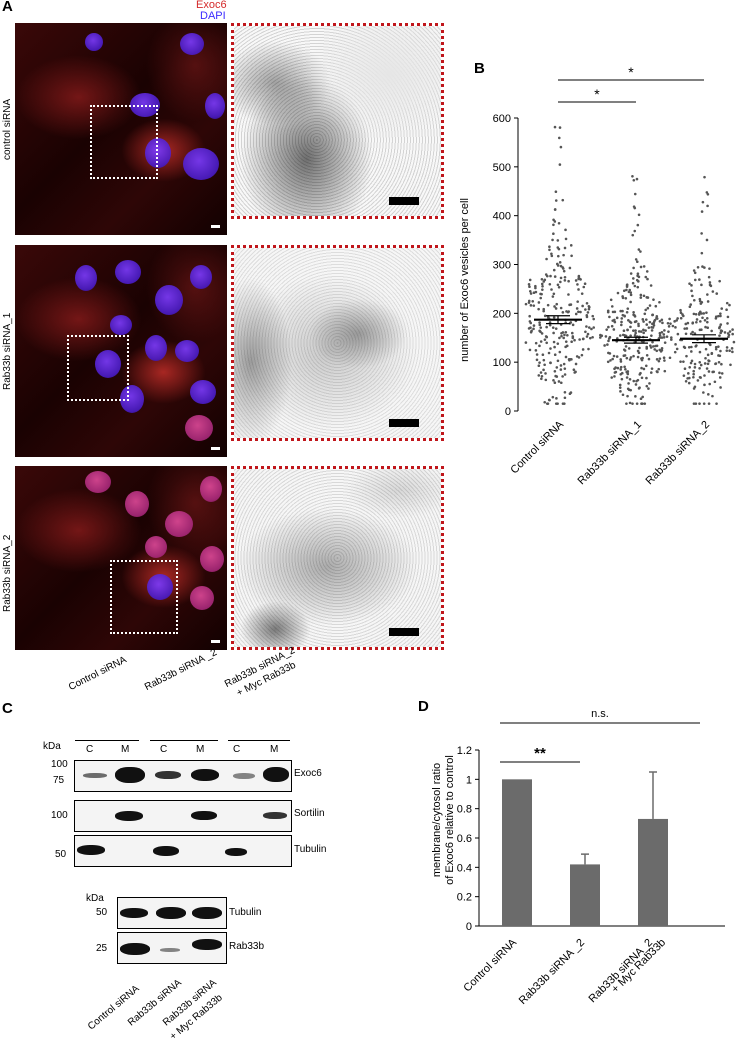 The width and height of the screenshot is (736, 1057). Describe the element at coordinates (502, 217) in the screenshot. I see `y-tick-label: 400` at that location.